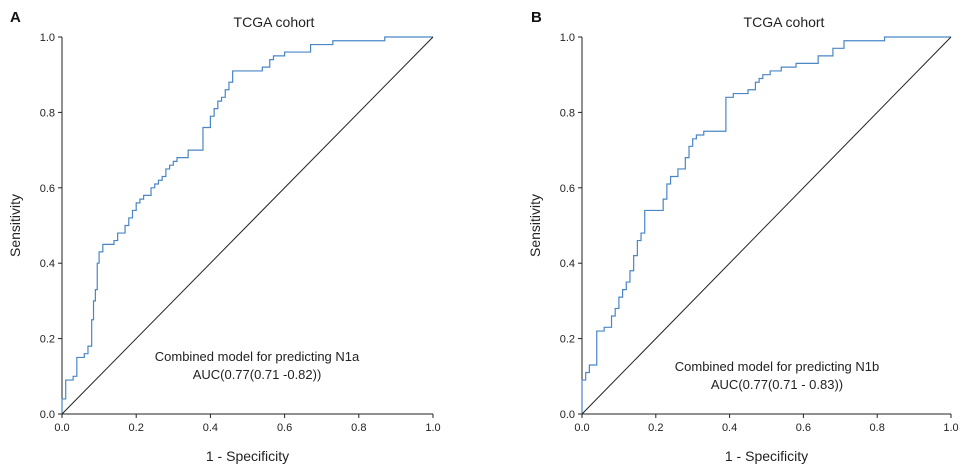  What do you see at coordinates (777, 366) in the screenshot?
I see `model-annotation: Combined model for predicting N1b` at bounding box center [777, 366].